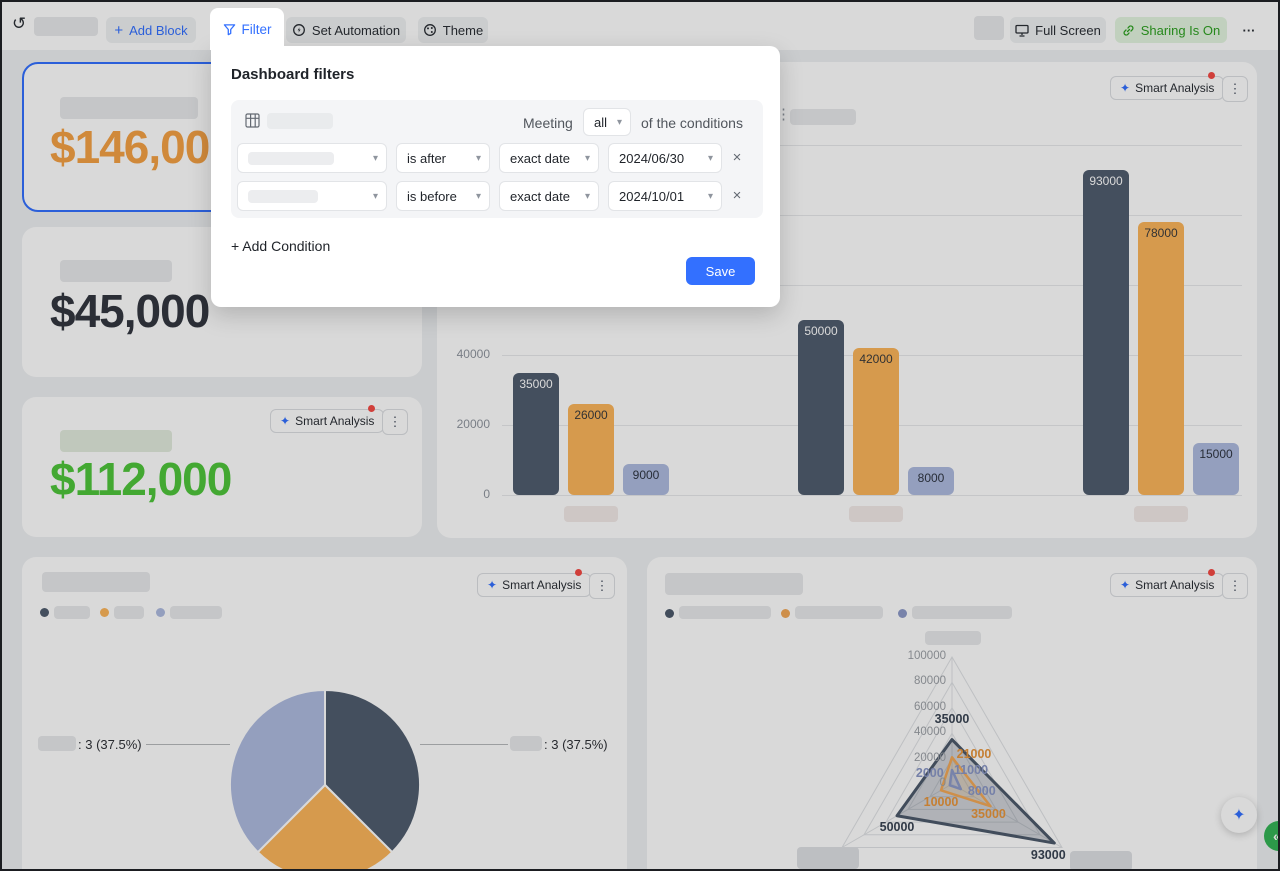 The height and width of the screenshot is (871, 1280). What do you see at coordinates (989, 28) in the screenshot?
I see `toolbar-right-redacted` at bounding box center [989, 28].